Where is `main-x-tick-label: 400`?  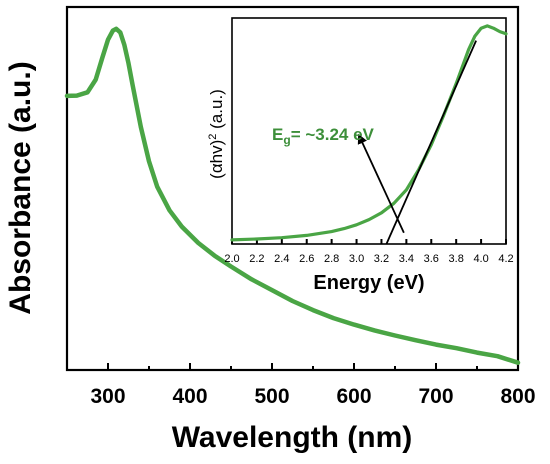 main-x-tick-label: 400 is located at coordinates (189, 396).